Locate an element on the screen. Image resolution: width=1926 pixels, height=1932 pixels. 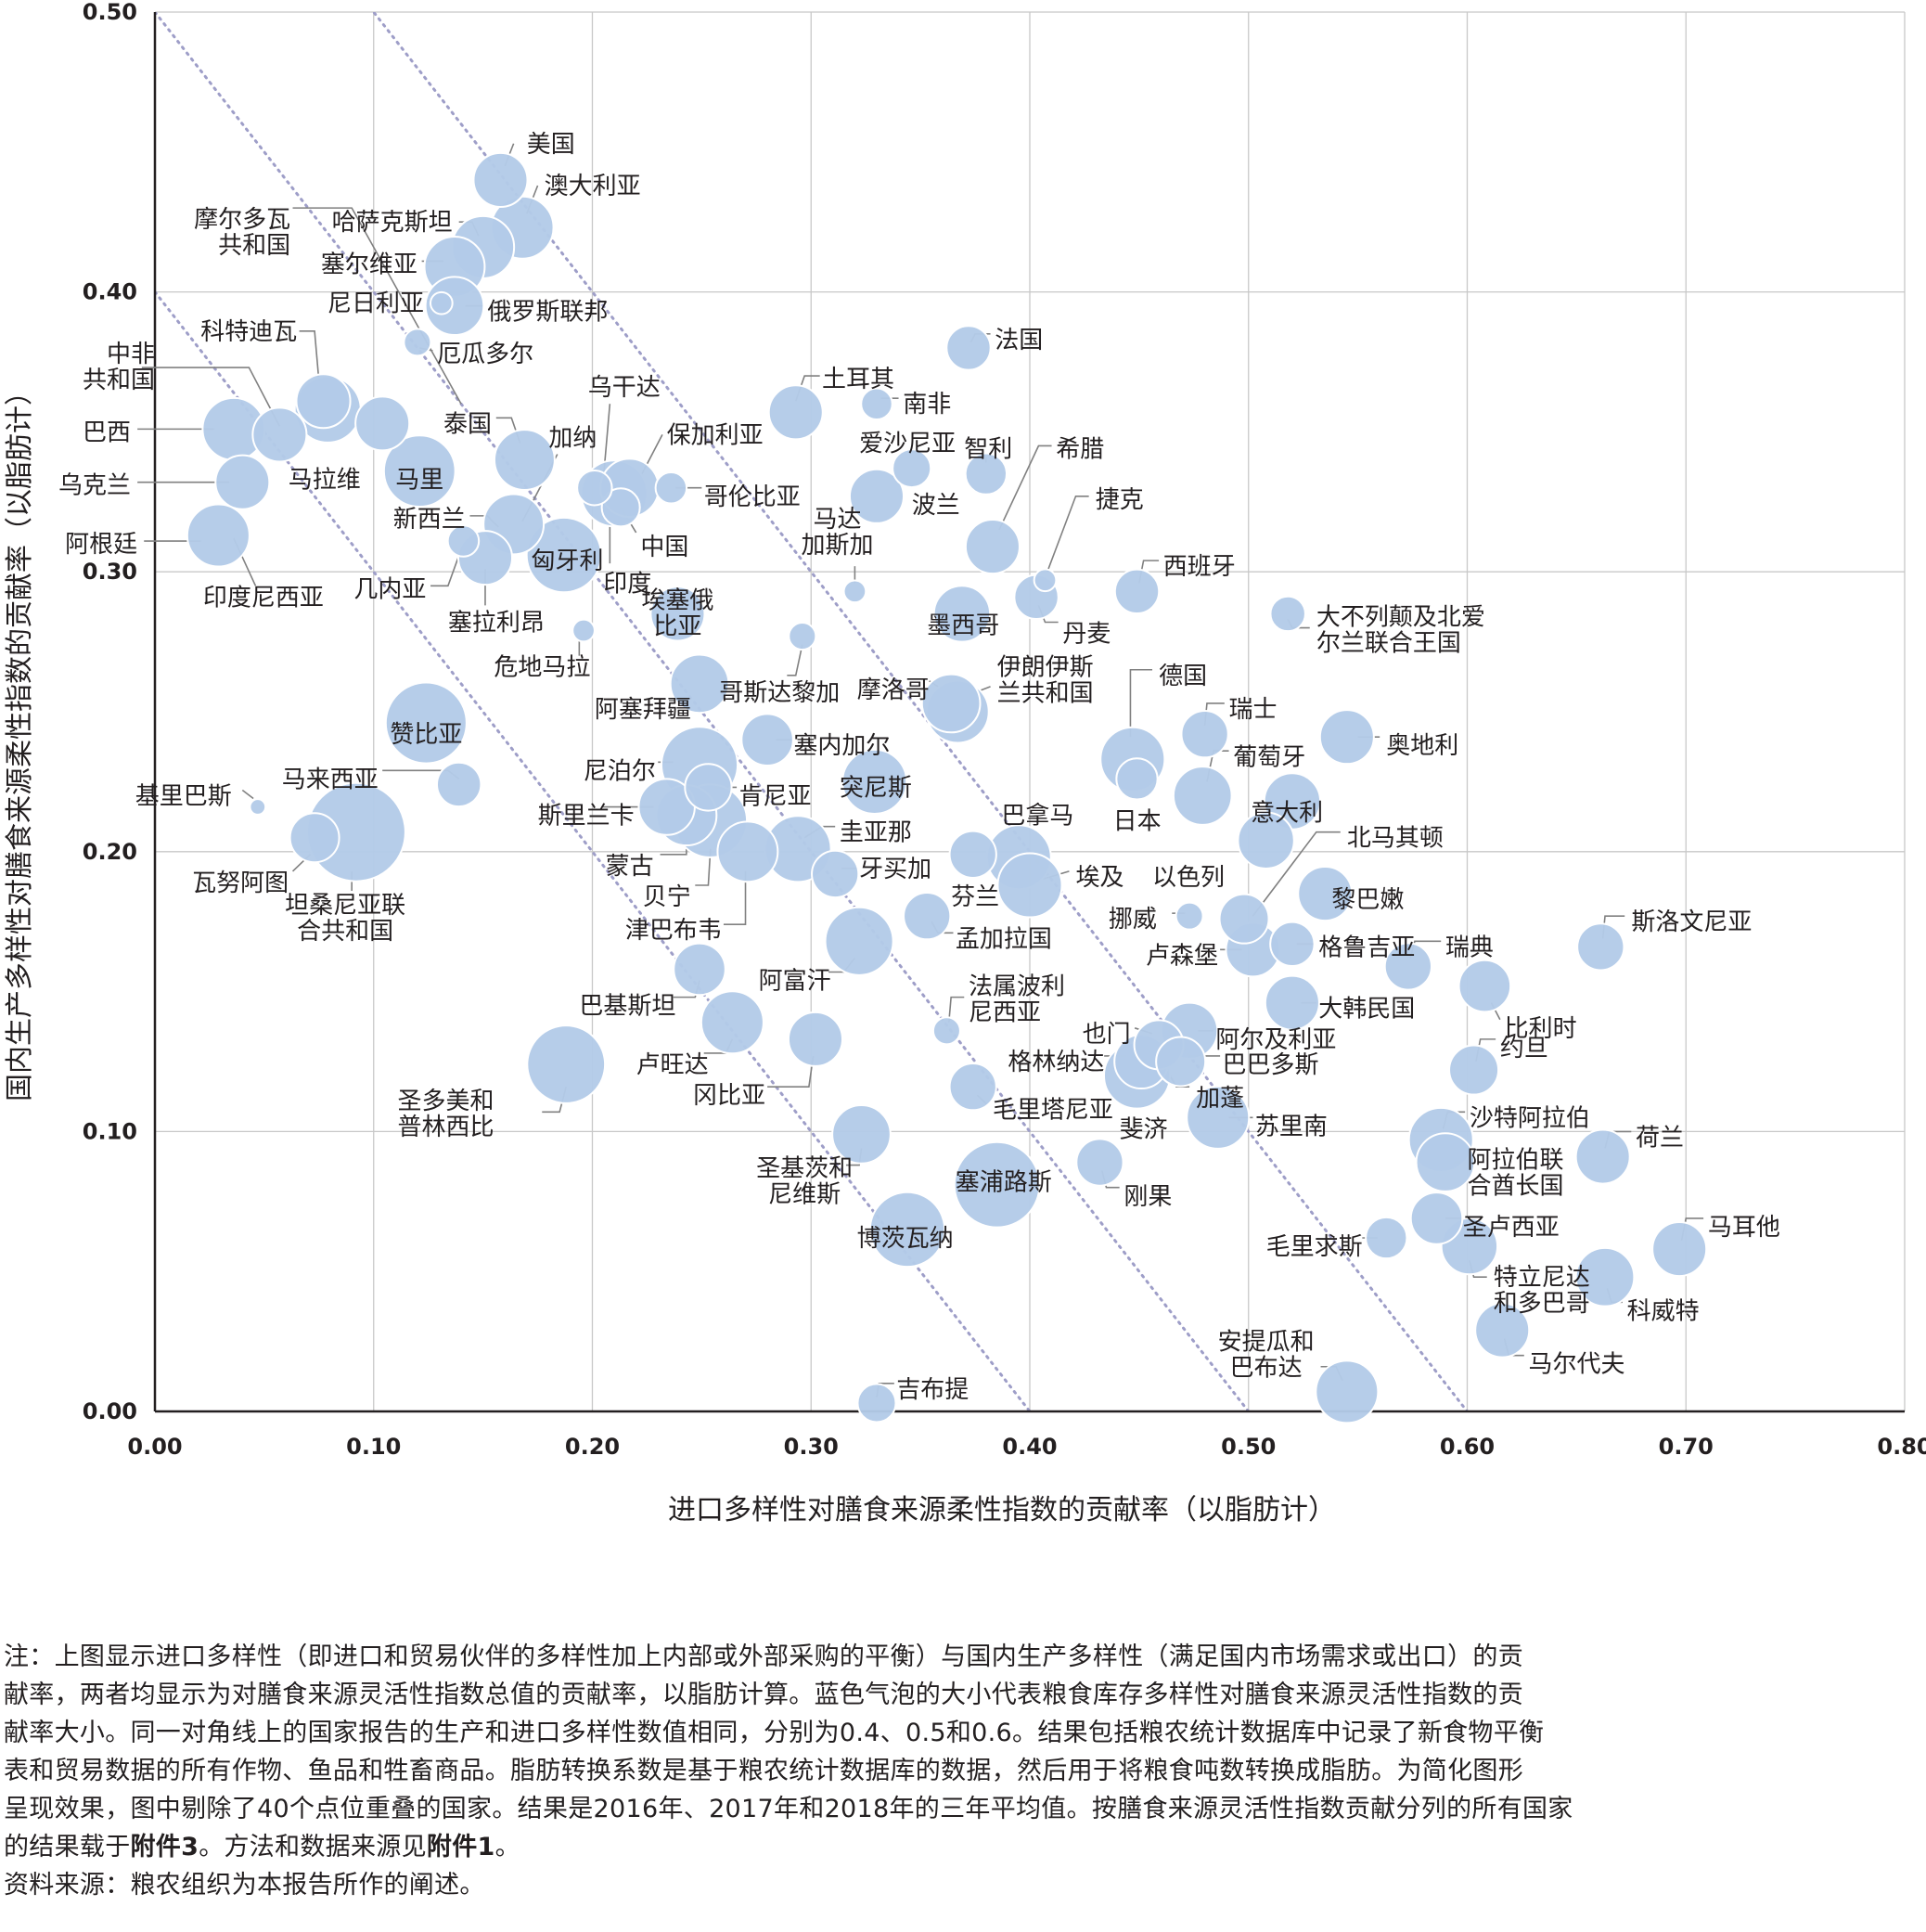
country-label: 几内亚 is located at coordinates (389, 589).